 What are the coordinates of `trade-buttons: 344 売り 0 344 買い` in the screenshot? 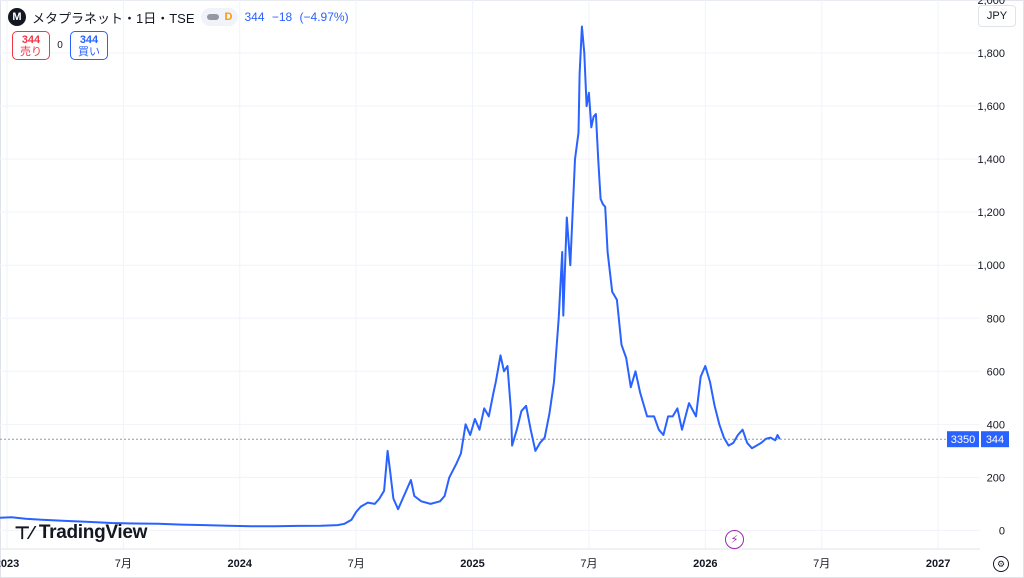 It's located at (60, 45).